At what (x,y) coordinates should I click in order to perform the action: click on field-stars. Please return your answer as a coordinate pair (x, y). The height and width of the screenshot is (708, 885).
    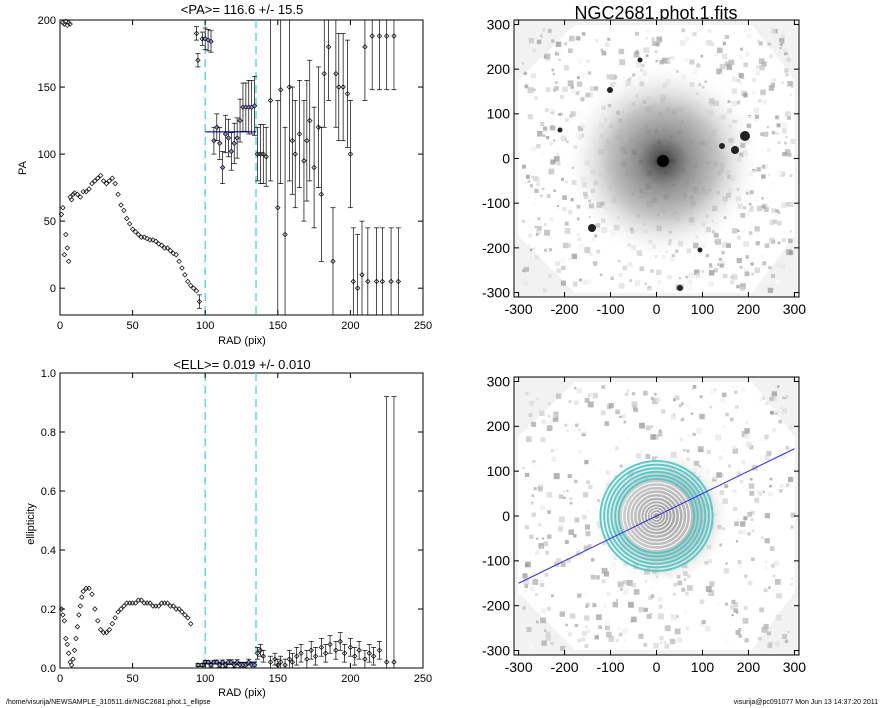
    Looking at the image, I should click on (653, 174).